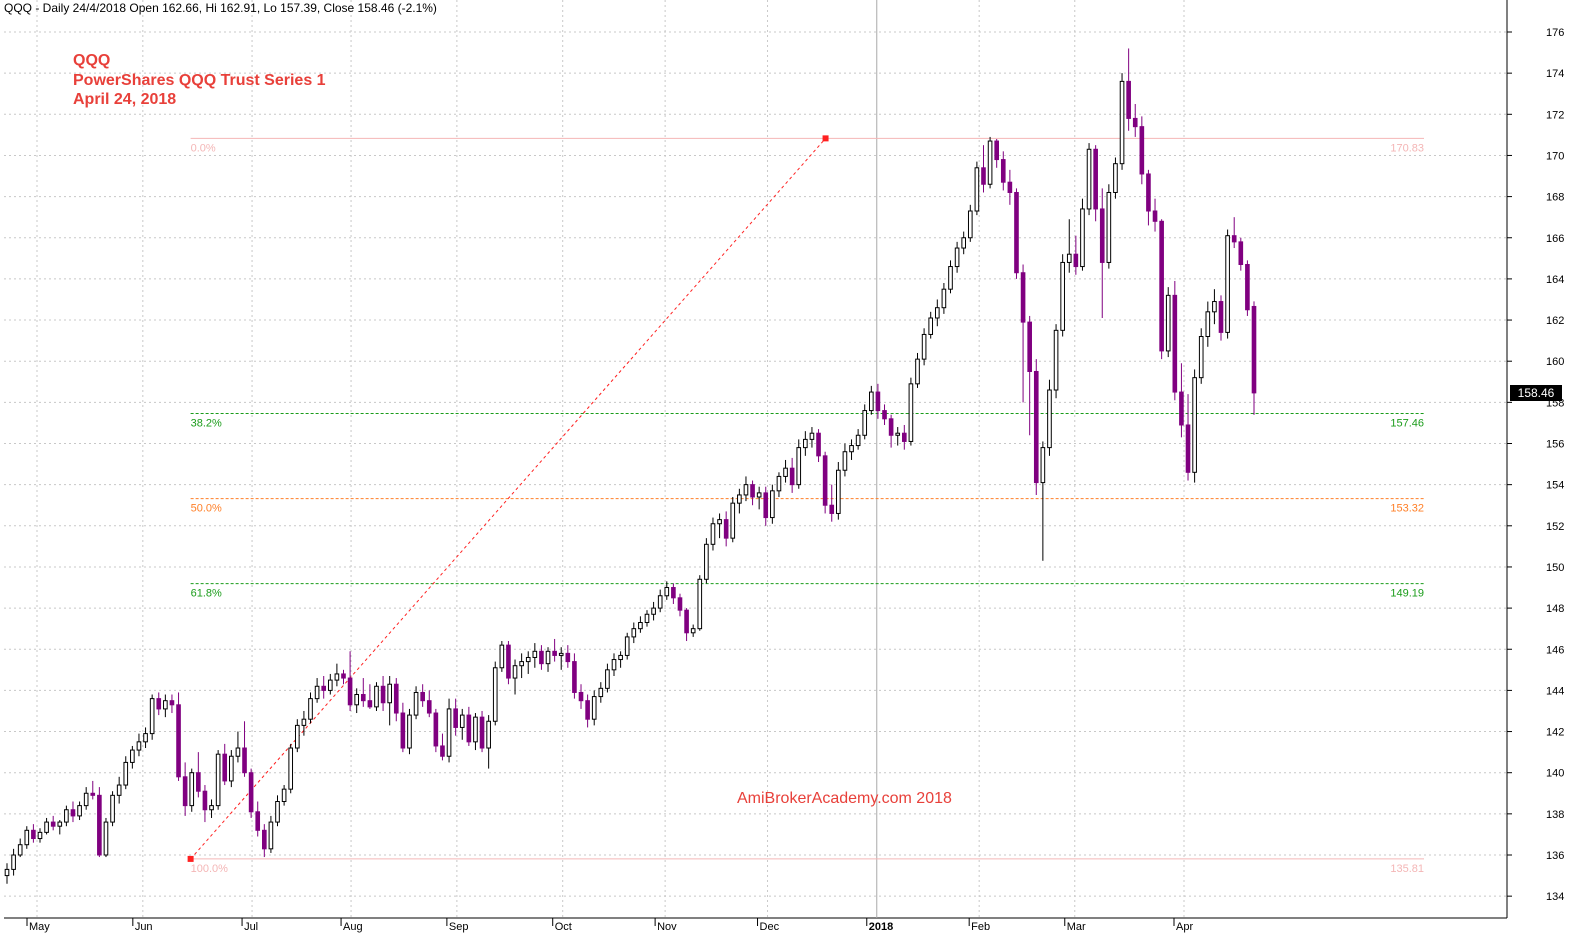 The image size is (1592, 934). What do you see at coordinates (206, 594) in the screenshot?
I see `fib-pct-label: 61.8%` at bounding box center [206, 594].